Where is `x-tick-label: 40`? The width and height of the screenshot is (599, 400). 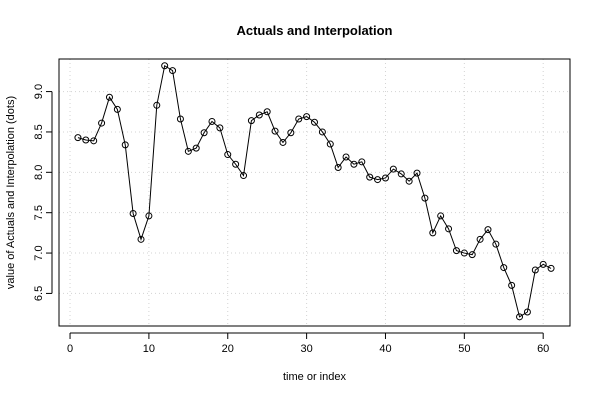 x-tick-label: 40 is located at coordinates (385, 349).